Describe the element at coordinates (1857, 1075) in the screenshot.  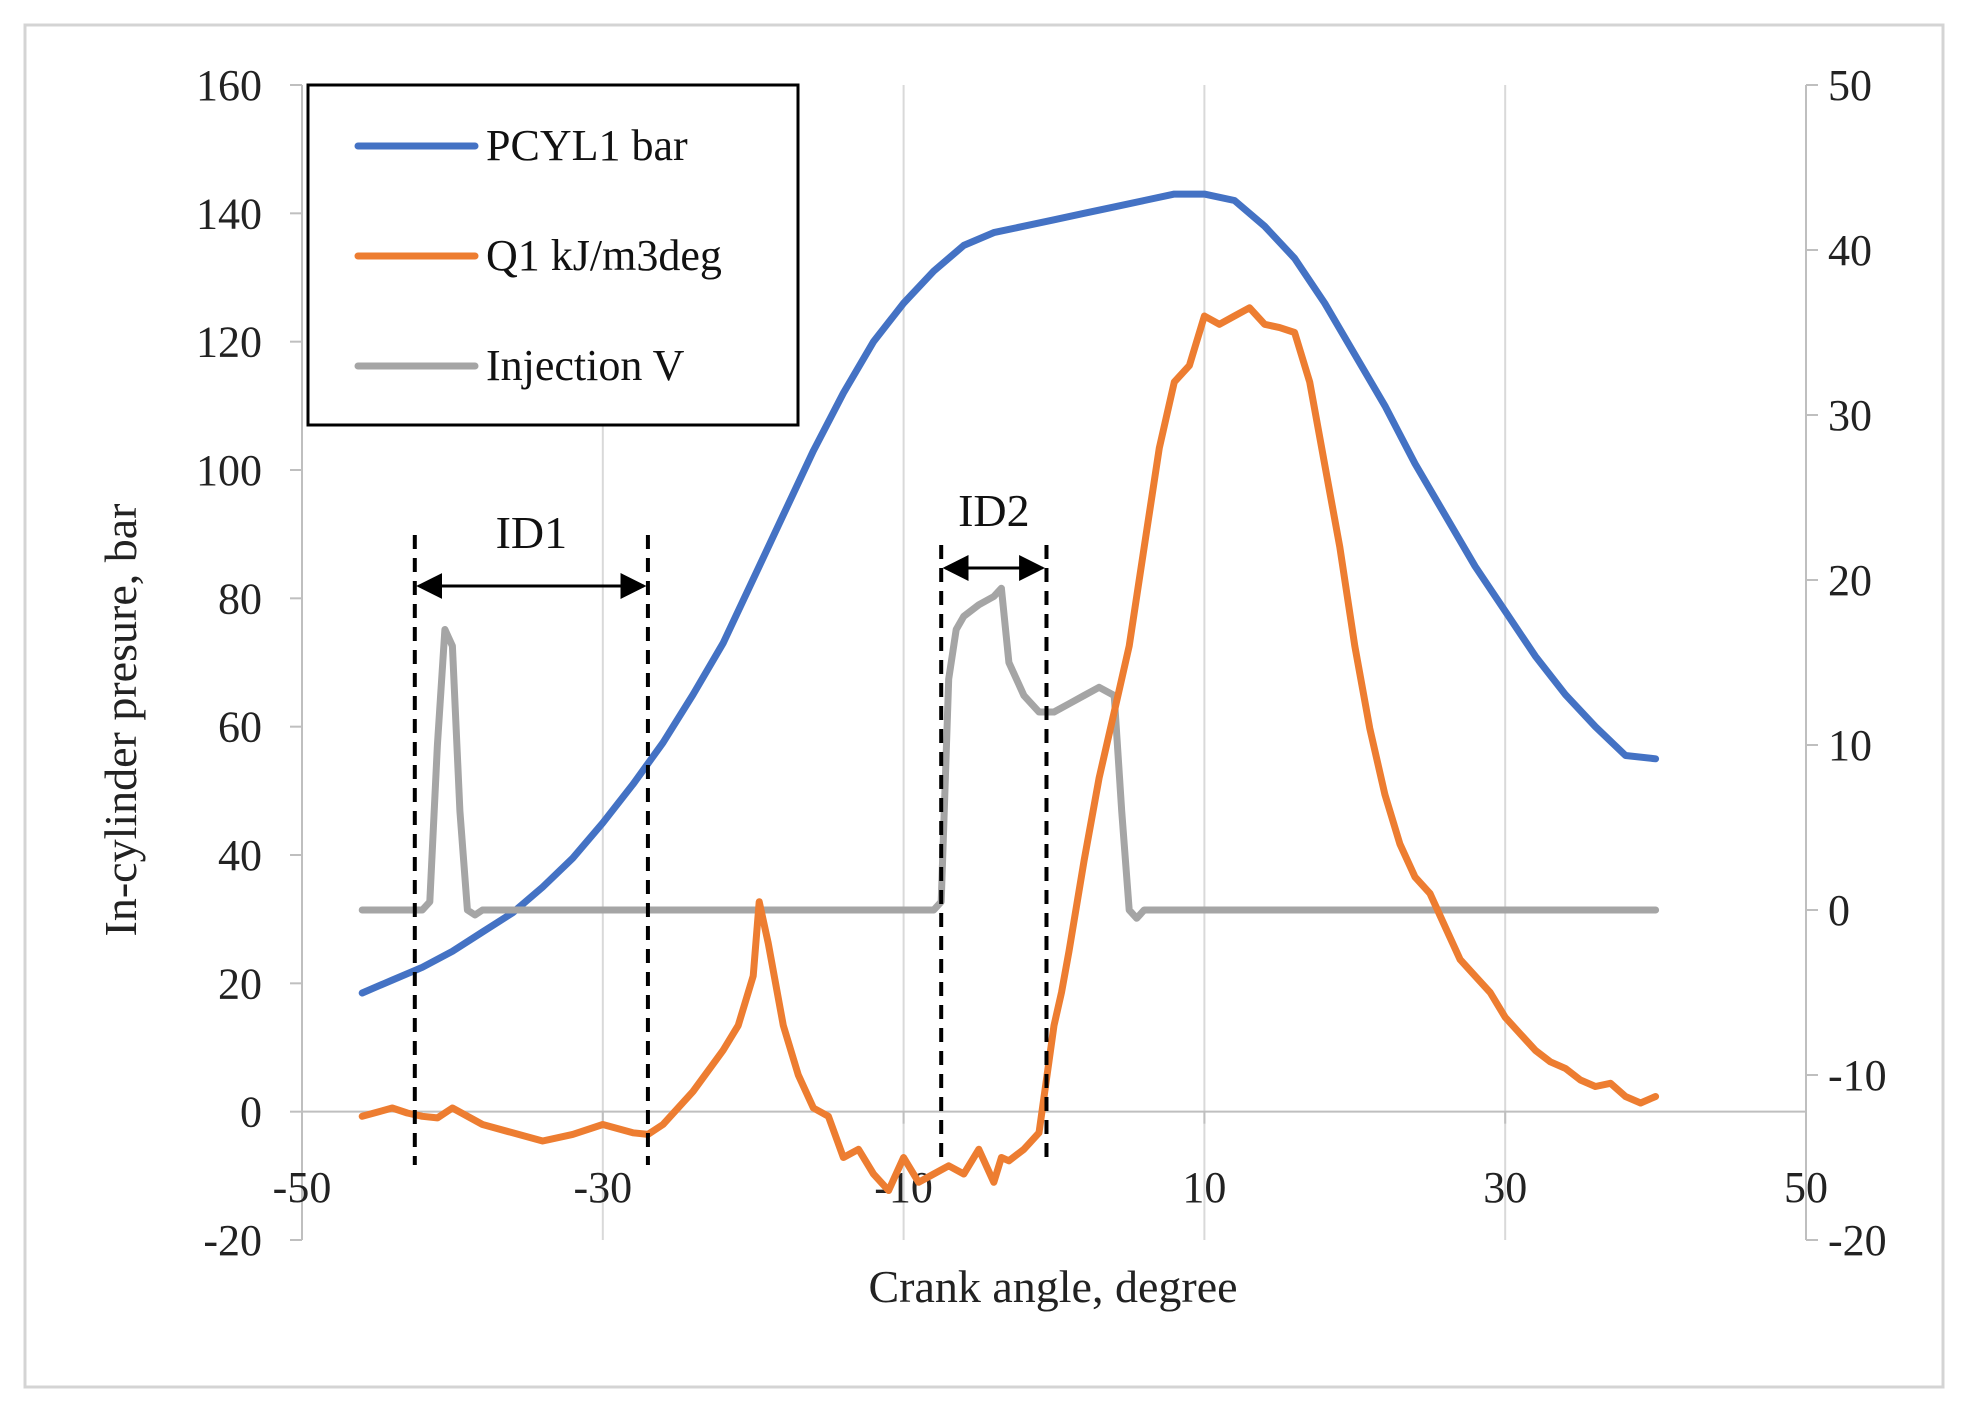
I see `y2-tick-label: -10` at that location.